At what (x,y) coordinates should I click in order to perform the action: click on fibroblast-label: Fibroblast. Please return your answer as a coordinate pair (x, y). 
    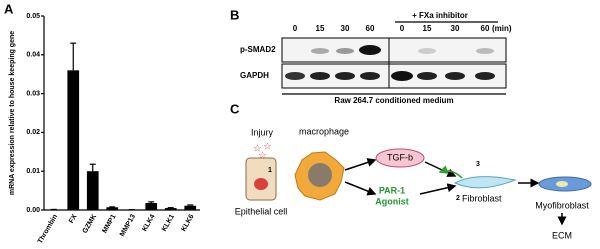
    Looking at the image, I should click on (482, 198).